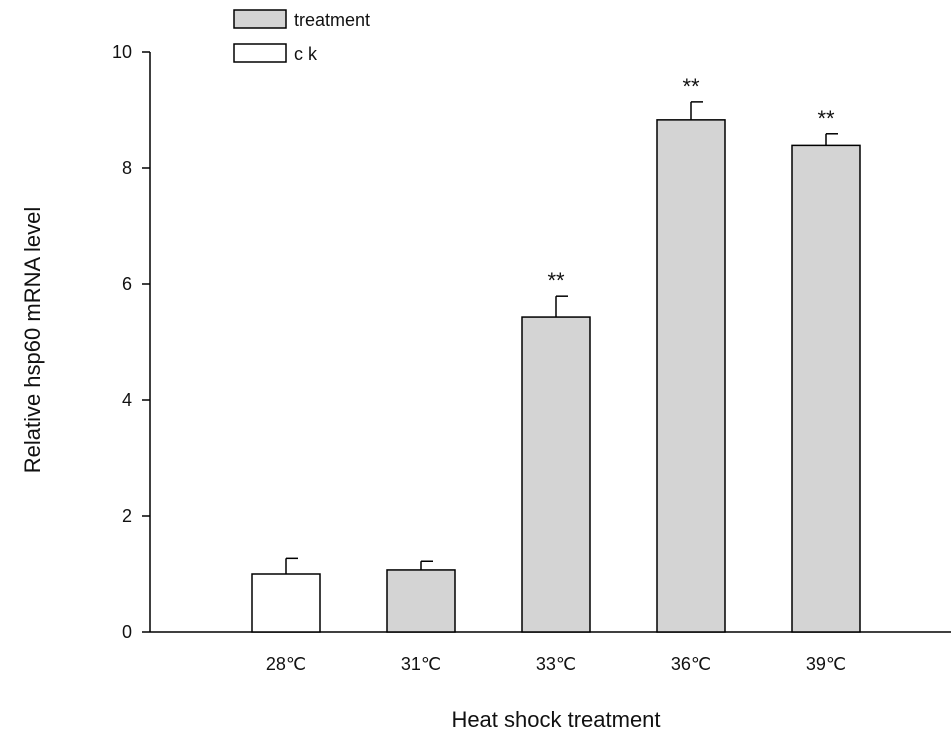 Image resolution: width=951 pixels, height=736 pixels. Describe the element at coordinates (127, 632) in the screenshot. I see `y-tick-label: 0` at that location.